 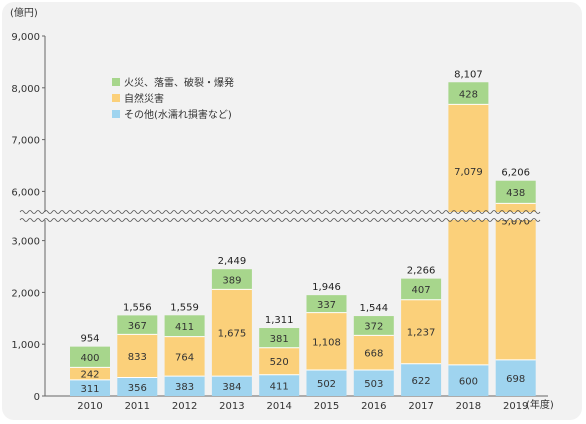 I want to click on total-label: 8,107, so click(x=468, y=74).